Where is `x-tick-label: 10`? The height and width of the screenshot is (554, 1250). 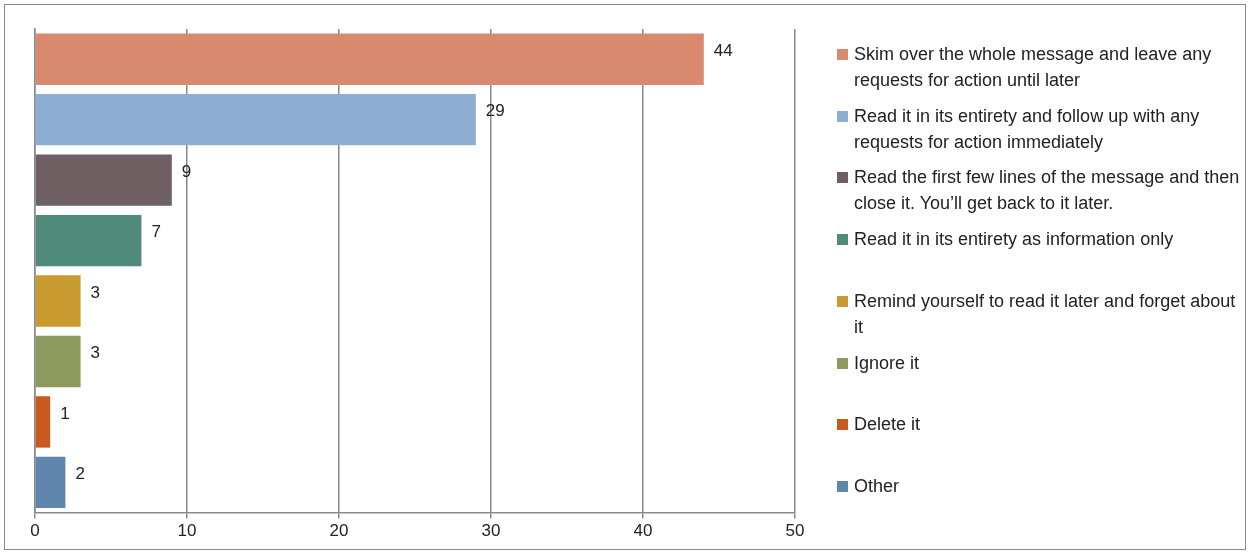
x-tick-label: 10 is located at coordinates (187, 531).